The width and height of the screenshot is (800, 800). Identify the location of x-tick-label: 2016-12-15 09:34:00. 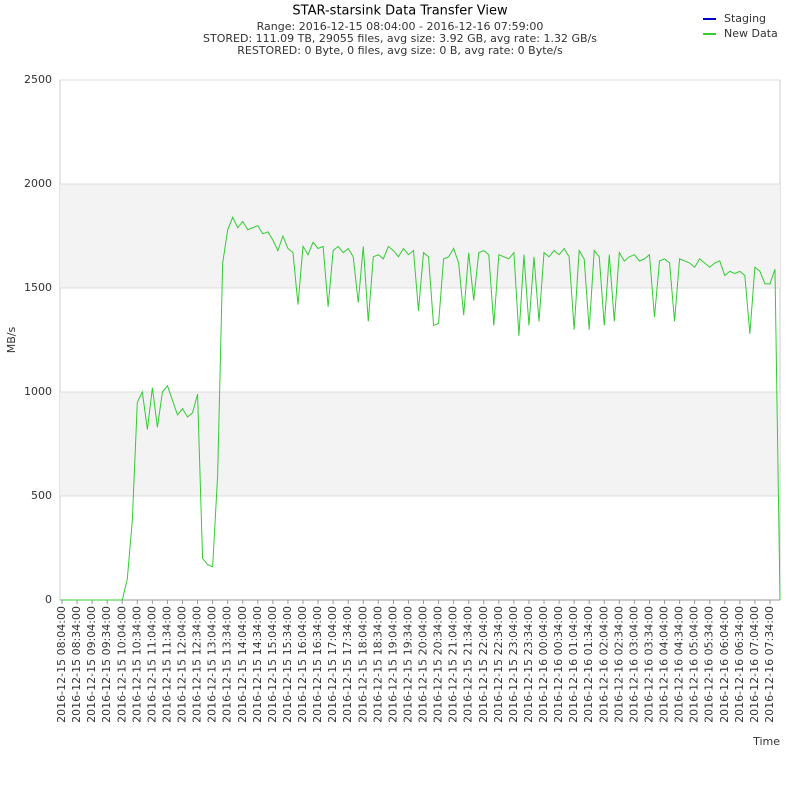
(106, 664).